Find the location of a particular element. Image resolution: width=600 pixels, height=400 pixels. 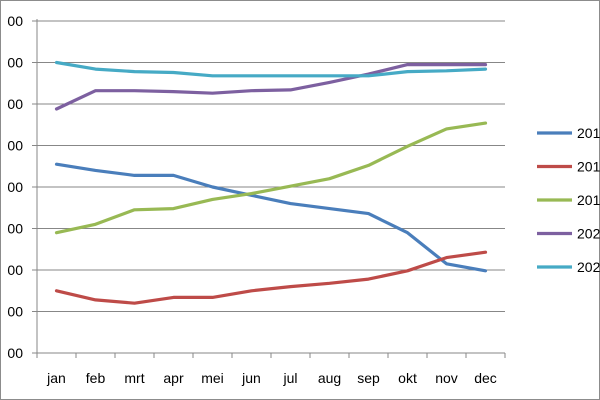

x-tick-label: nov is located at coordinates (446, 378).